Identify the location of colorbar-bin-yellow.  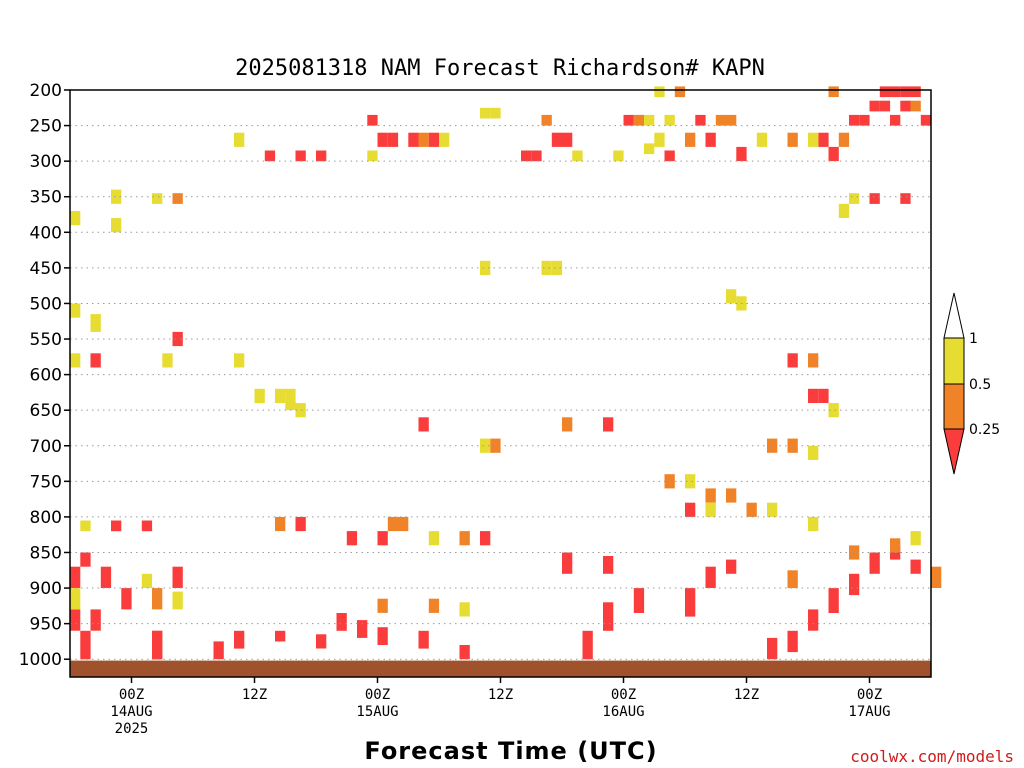
(954, 361).